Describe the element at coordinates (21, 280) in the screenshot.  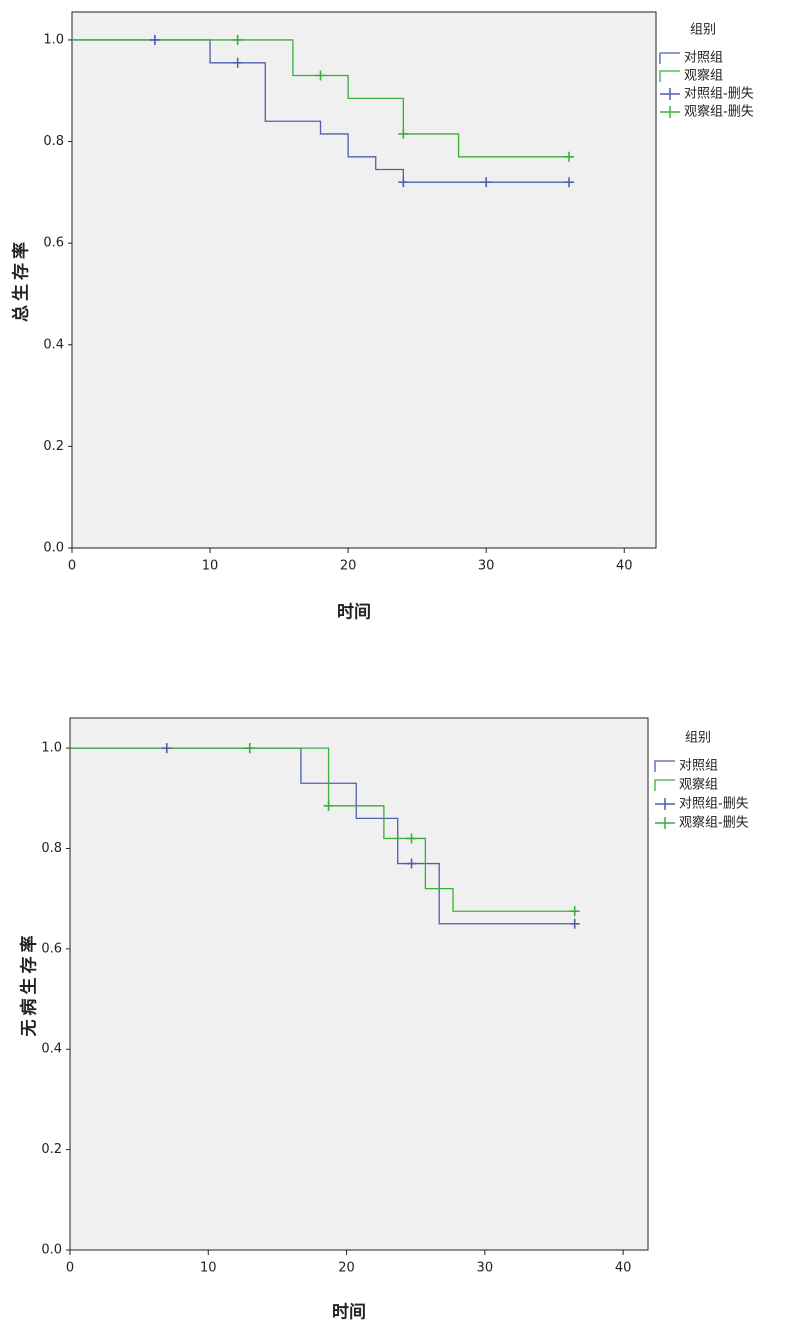
I see `y-axis-title: 总生存率` at that location.